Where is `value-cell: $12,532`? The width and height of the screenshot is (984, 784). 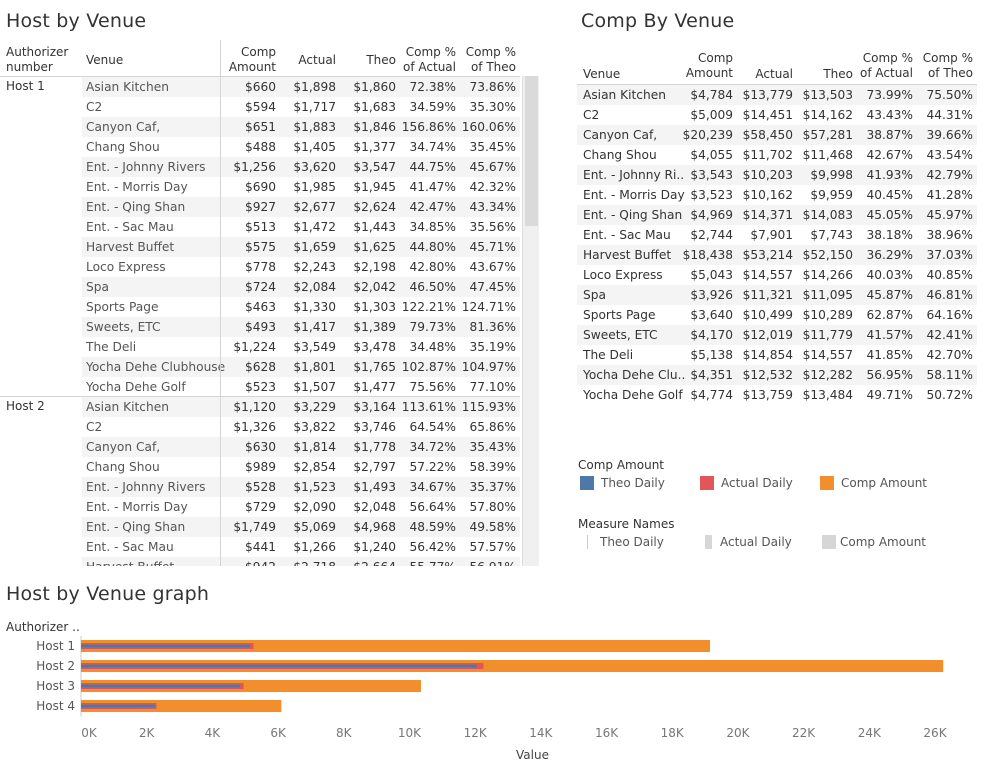
value-cell: $12,532 is located at coordinates (767, 375).